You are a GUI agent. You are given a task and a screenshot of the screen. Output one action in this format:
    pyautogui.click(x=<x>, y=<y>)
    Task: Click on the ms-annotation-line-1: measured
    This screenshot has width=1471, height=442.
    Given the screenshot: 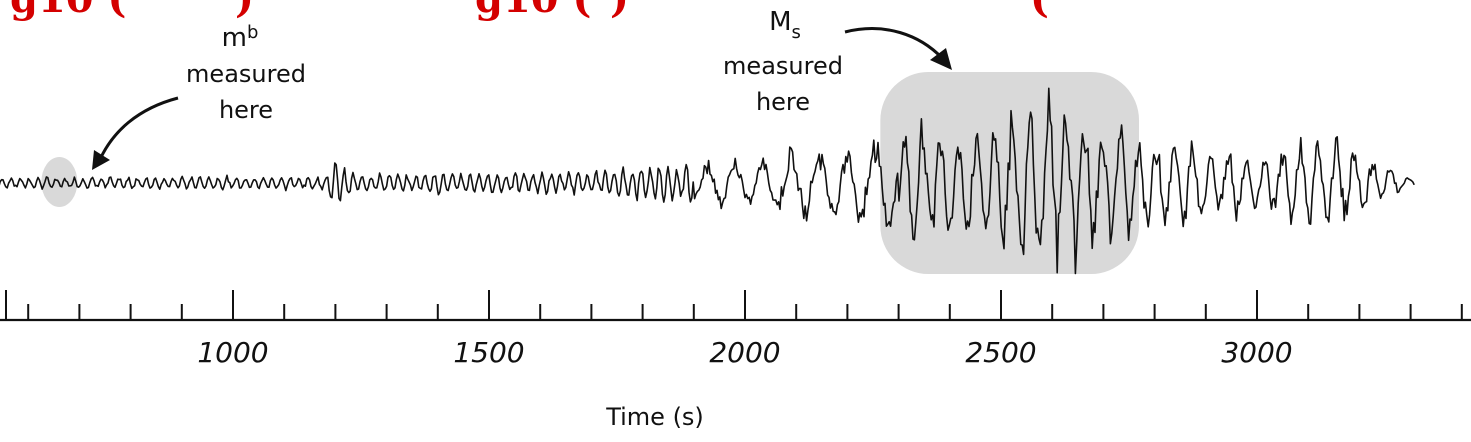 What is the action you would take?
    pyautogui.click(x=783, y=66)
    